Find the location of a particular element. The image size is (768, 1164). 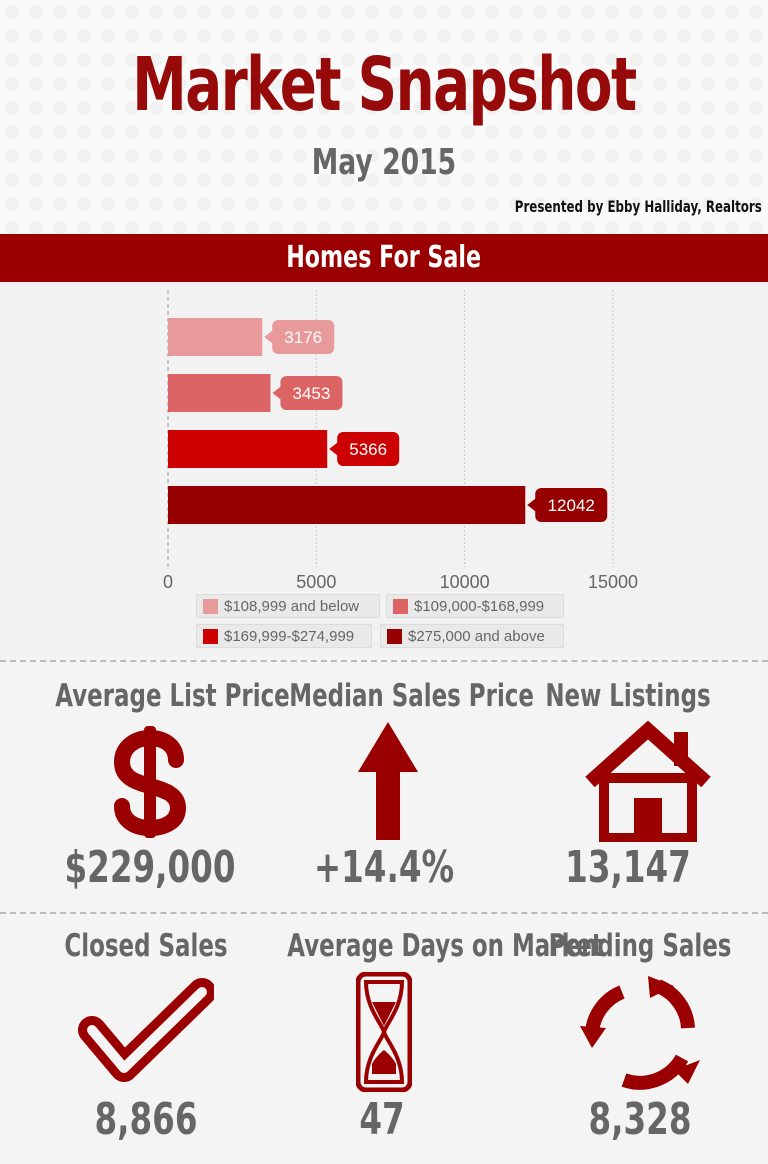

value-label: 3453 is located at coordinates (312, 393).